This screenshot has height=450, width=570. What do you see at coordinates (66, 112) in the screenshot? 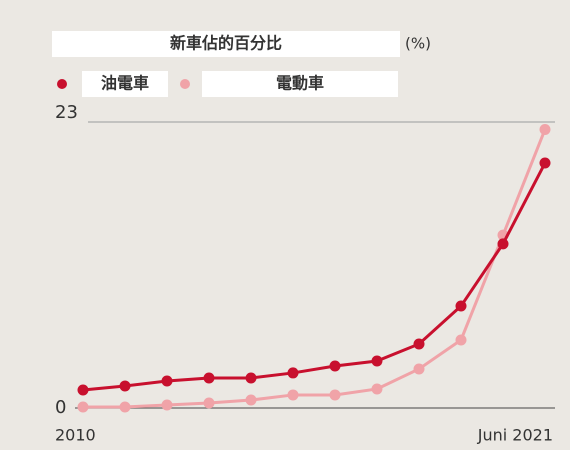
I see `y-tick-label: 23` at bounding box center [66, 112].